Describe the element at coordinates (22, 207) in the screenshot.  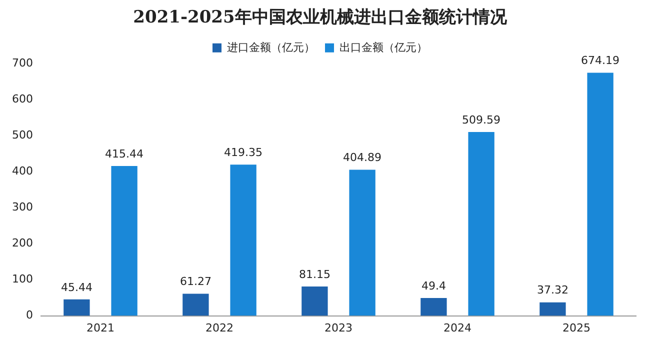
I see `y-tick-label: 300` at that location.